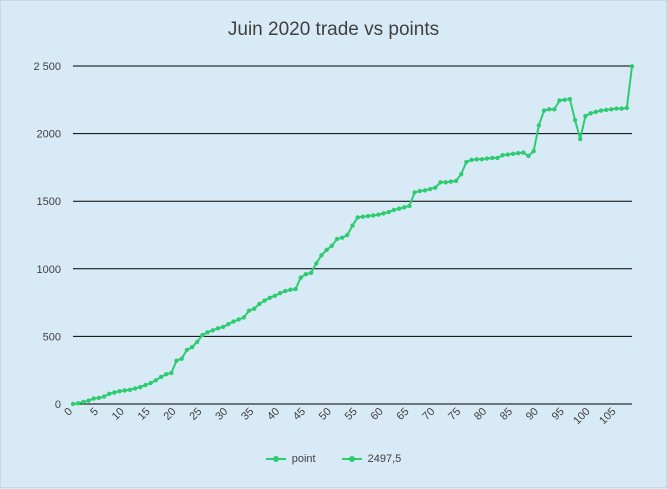 This screenshot has width=667, height=489. What do you see at coordinates (558, 414) in the screenshot?
I see `x-tick-label: 95` at bounding box center [558, 414].